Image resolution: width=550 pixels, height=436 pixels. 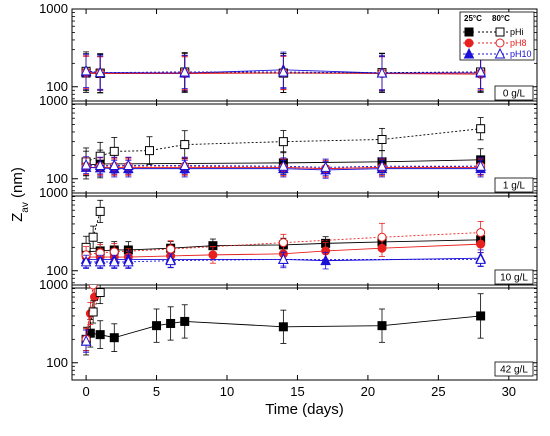 I want to click on panel-label: 1 g/L, so click(x=514, y=186).